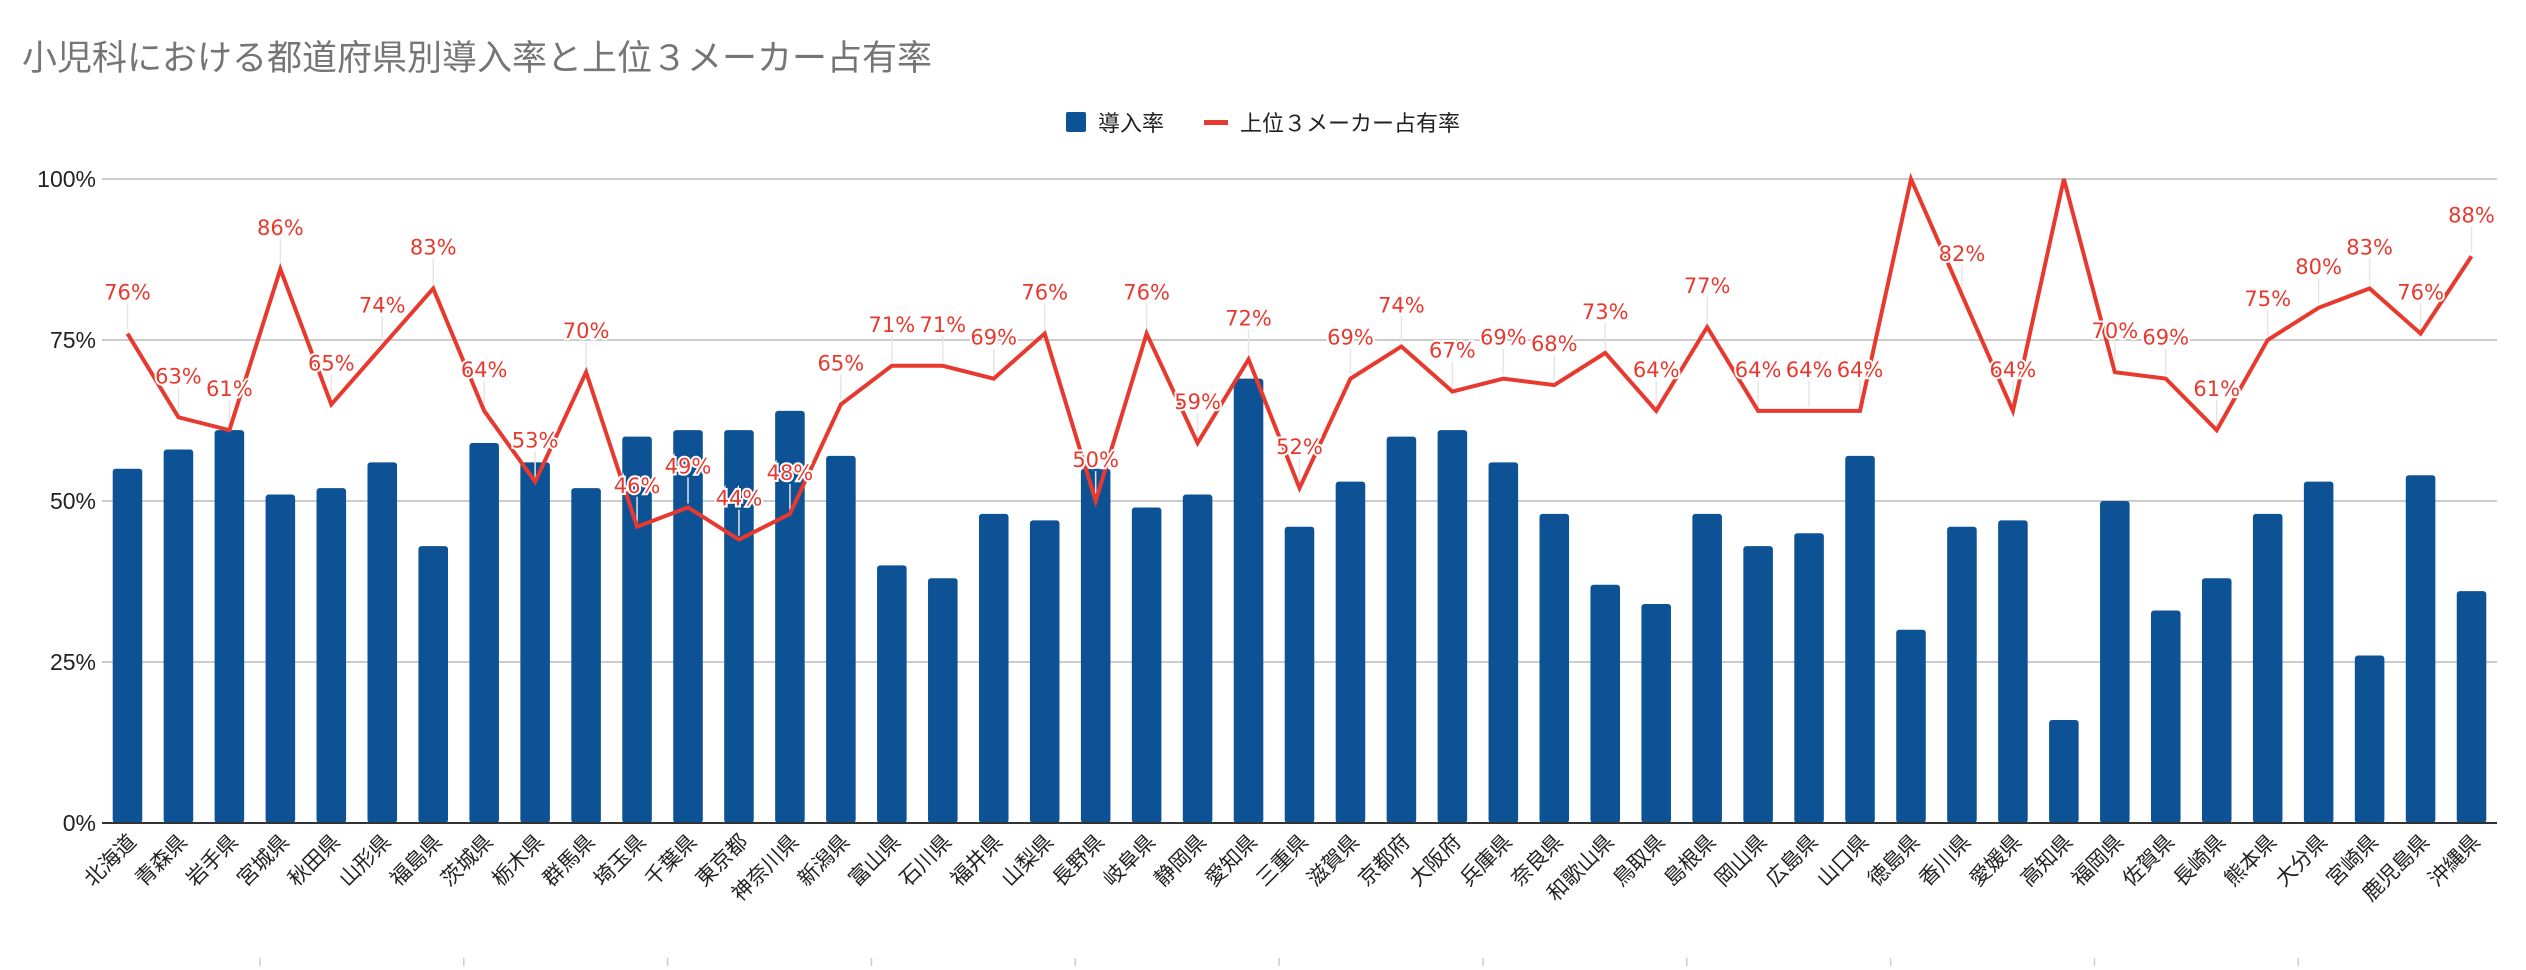 This screenshot has height=970, width=2526. Describe the element at coordinates (1554, 344) in the screenshot. I see `data-label: 68%` at that location.